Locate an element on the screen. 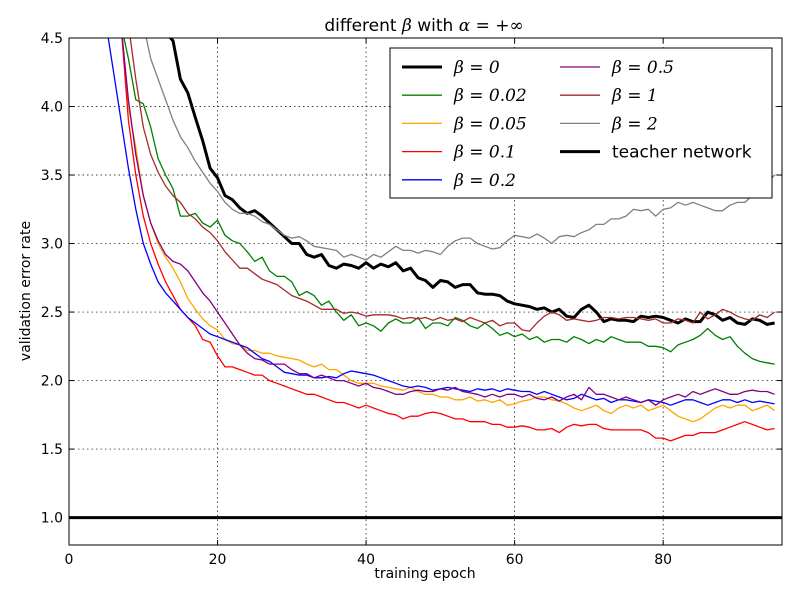 The image size is (800, 600). legend-label-5: β = 0.5 is located at coordinates (642, 68).